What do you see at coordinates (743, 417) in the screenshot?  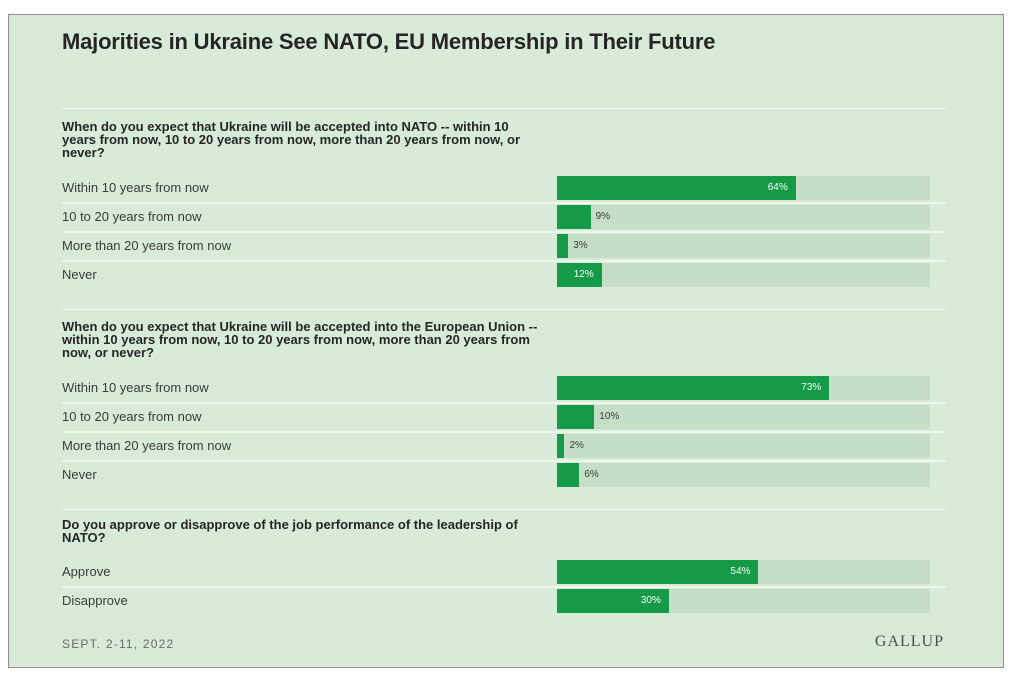 I see `bar-track: 10%` at bounding box center [743, 417].